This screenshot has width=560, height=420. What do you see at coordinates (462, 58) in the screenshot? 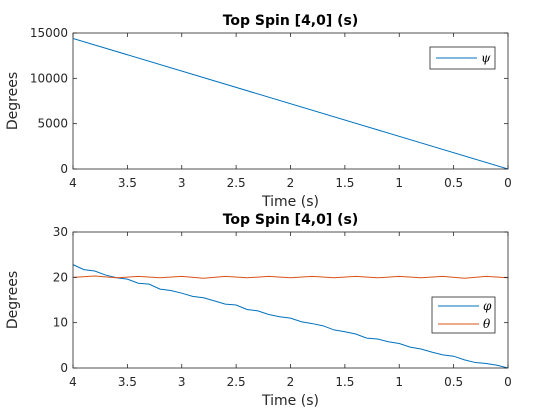
I see `legend: ψ` at bounding box center [462, 58].